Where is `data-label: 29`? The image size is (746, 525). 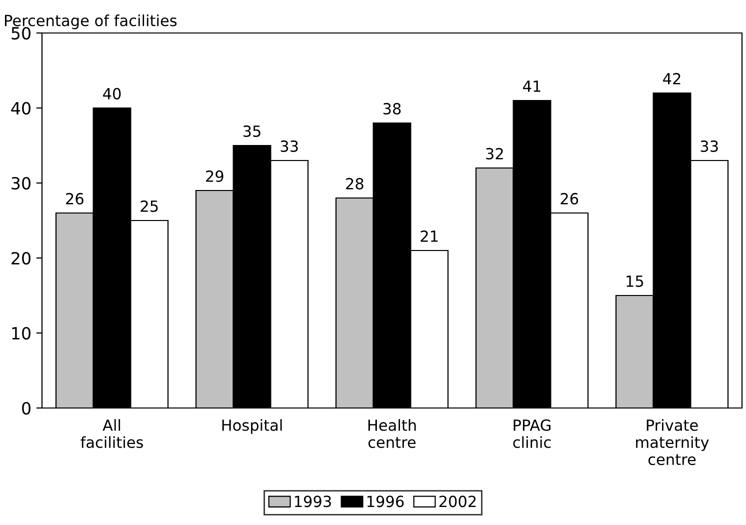
data-label: 29 is located at coordinates (215, 176).